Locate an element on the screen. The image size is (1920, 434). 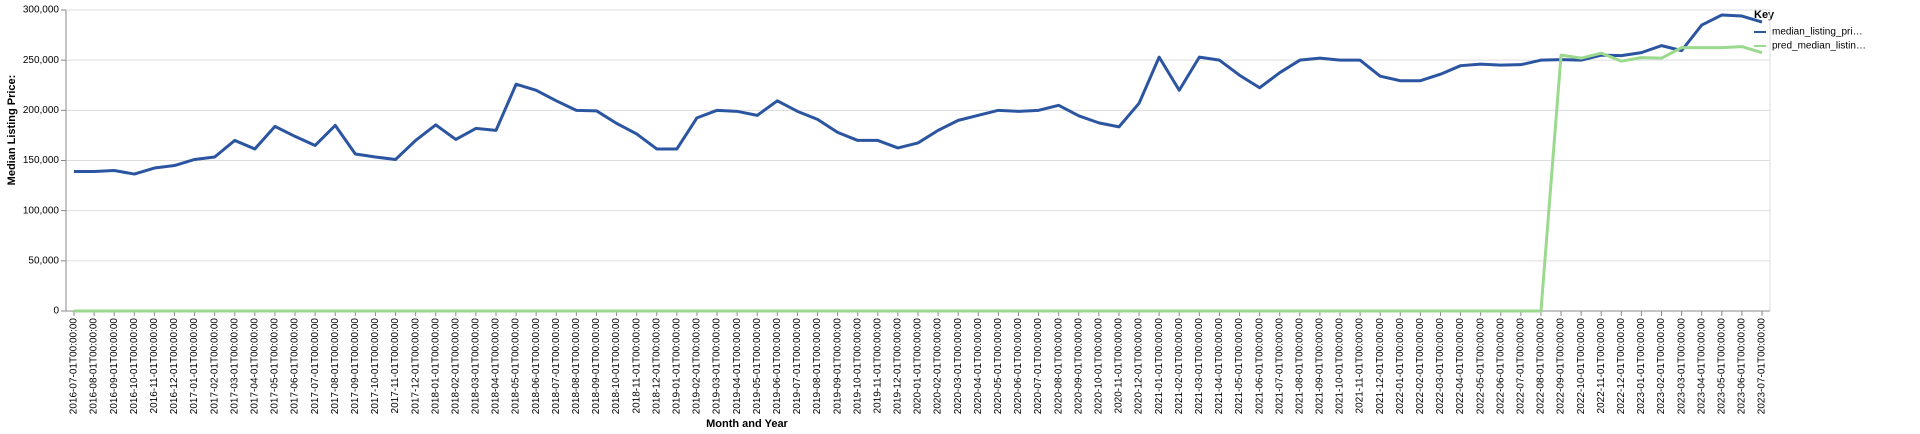
x-tick-label: 2019-04-01T00:00:00 is located at coordinates (737, 366).